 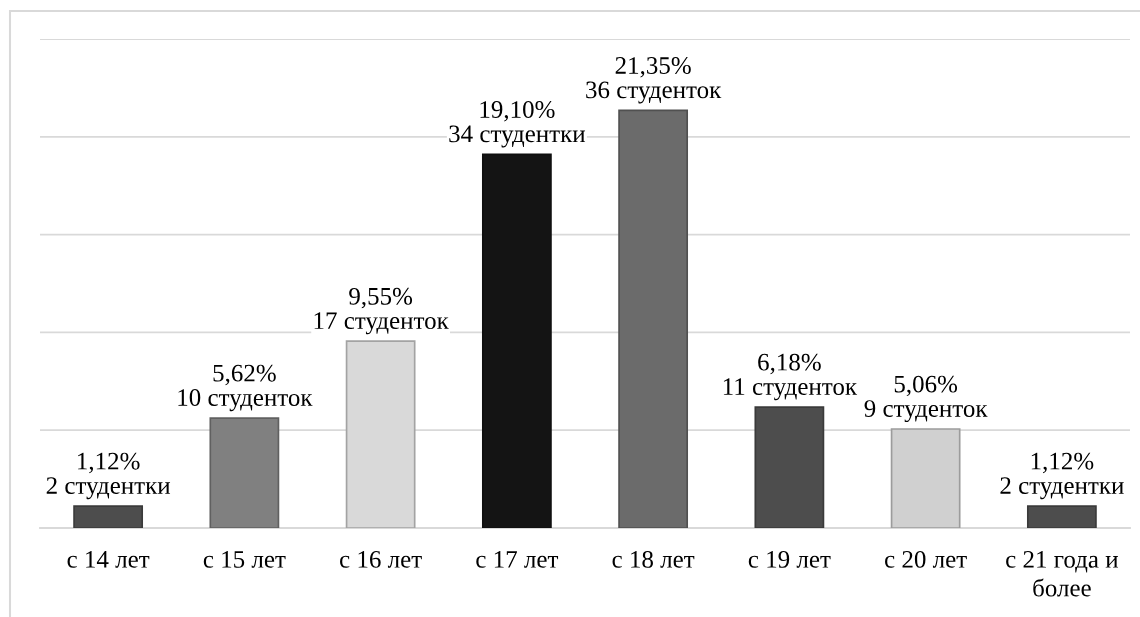 I want to click on x-tick-label: с 21 года и более, so click(x=1062, y=574).